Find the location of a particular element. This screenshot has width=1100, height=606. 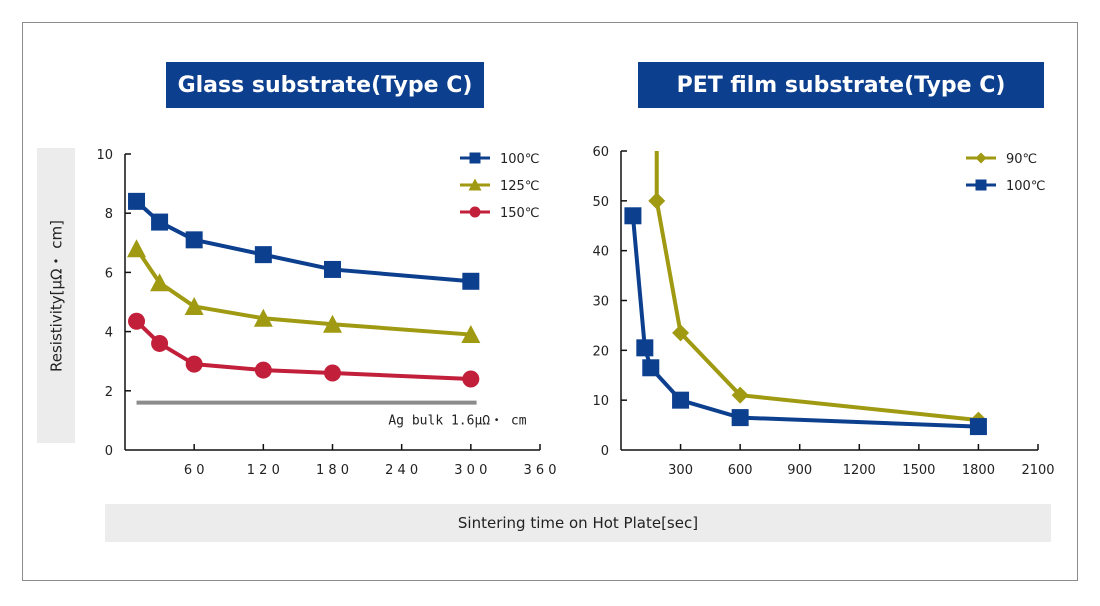

y-tick-label: 20 is located at coordinates (600, 351).